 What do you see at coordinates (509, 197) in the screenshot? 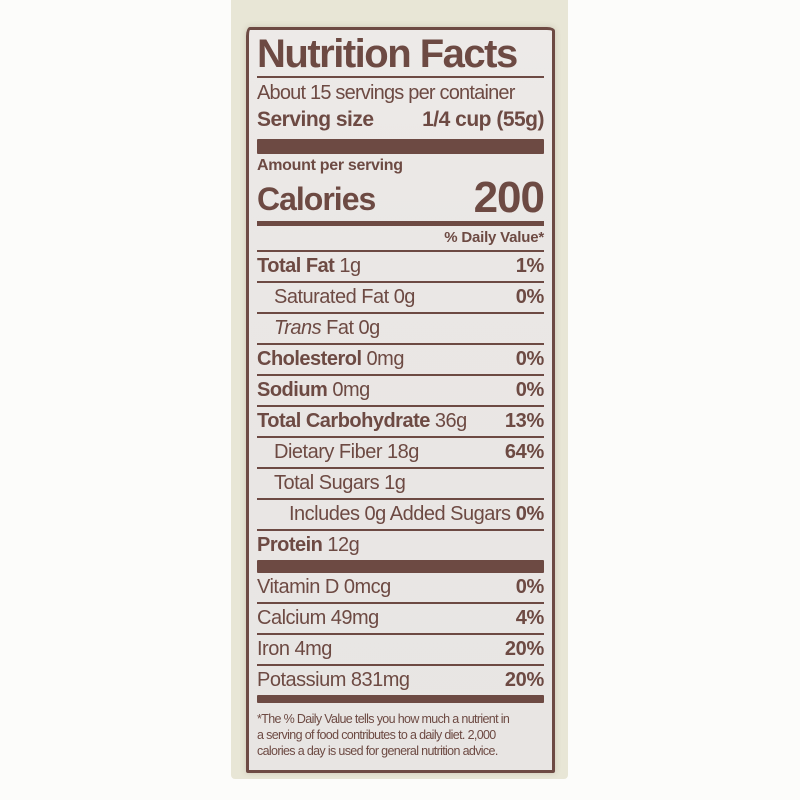
I see `calories-value: 200` at bounding box center [509, 197].